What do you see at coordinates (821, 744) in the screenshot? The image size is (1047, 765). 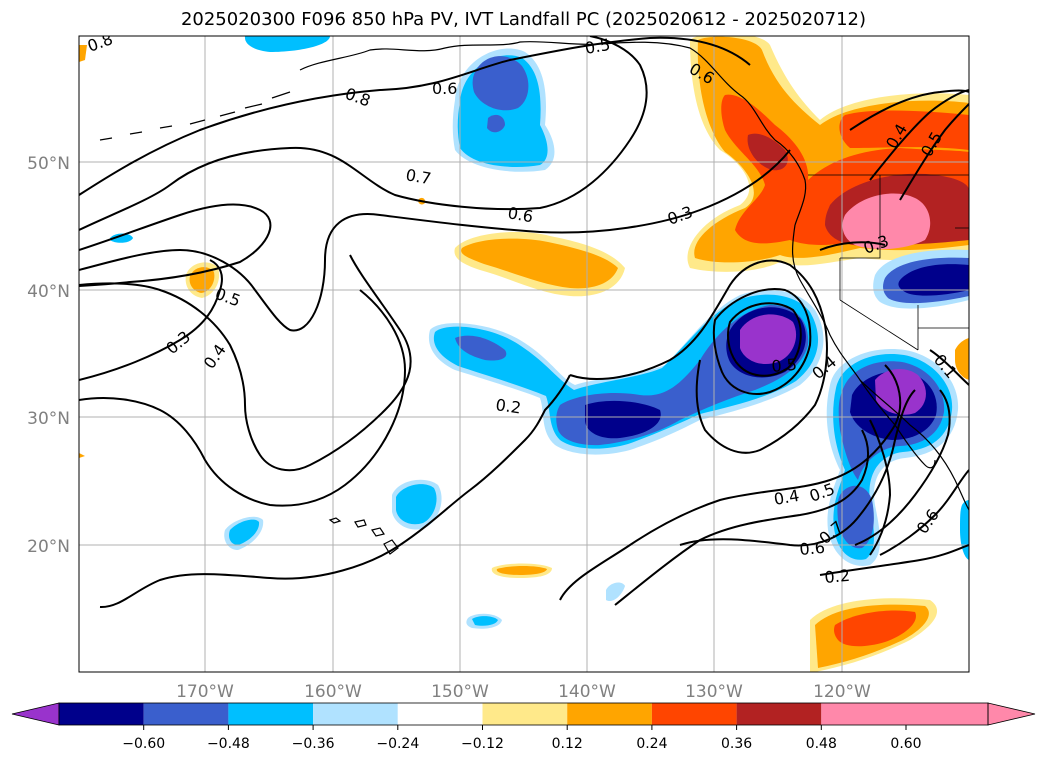 I see `colorbar-tick-label: 0.48` at bounding box center [821, 744].